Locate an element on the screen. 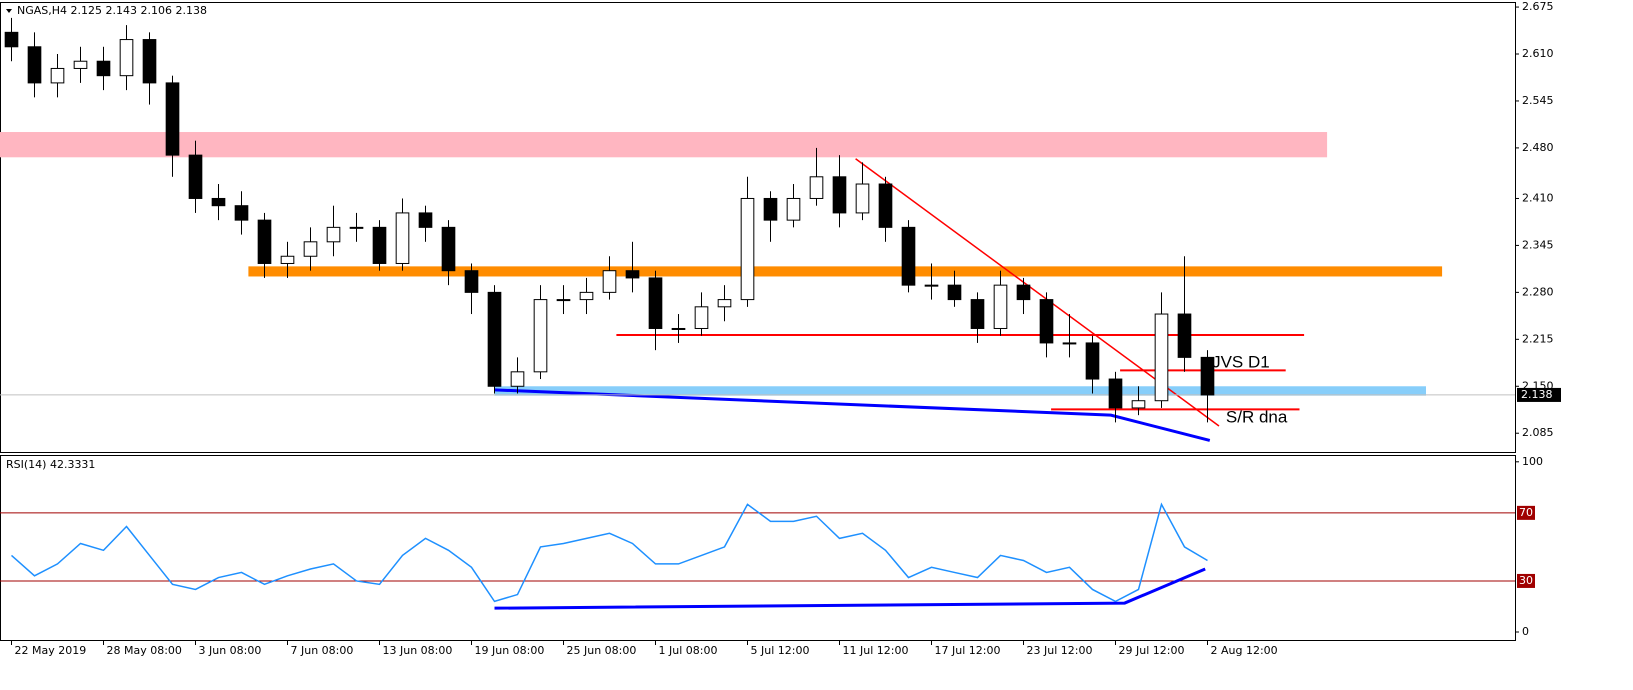 This screenshot has height=690, width=1633. y-tick-label: 2.410 is located at coordinates (1538, 197).